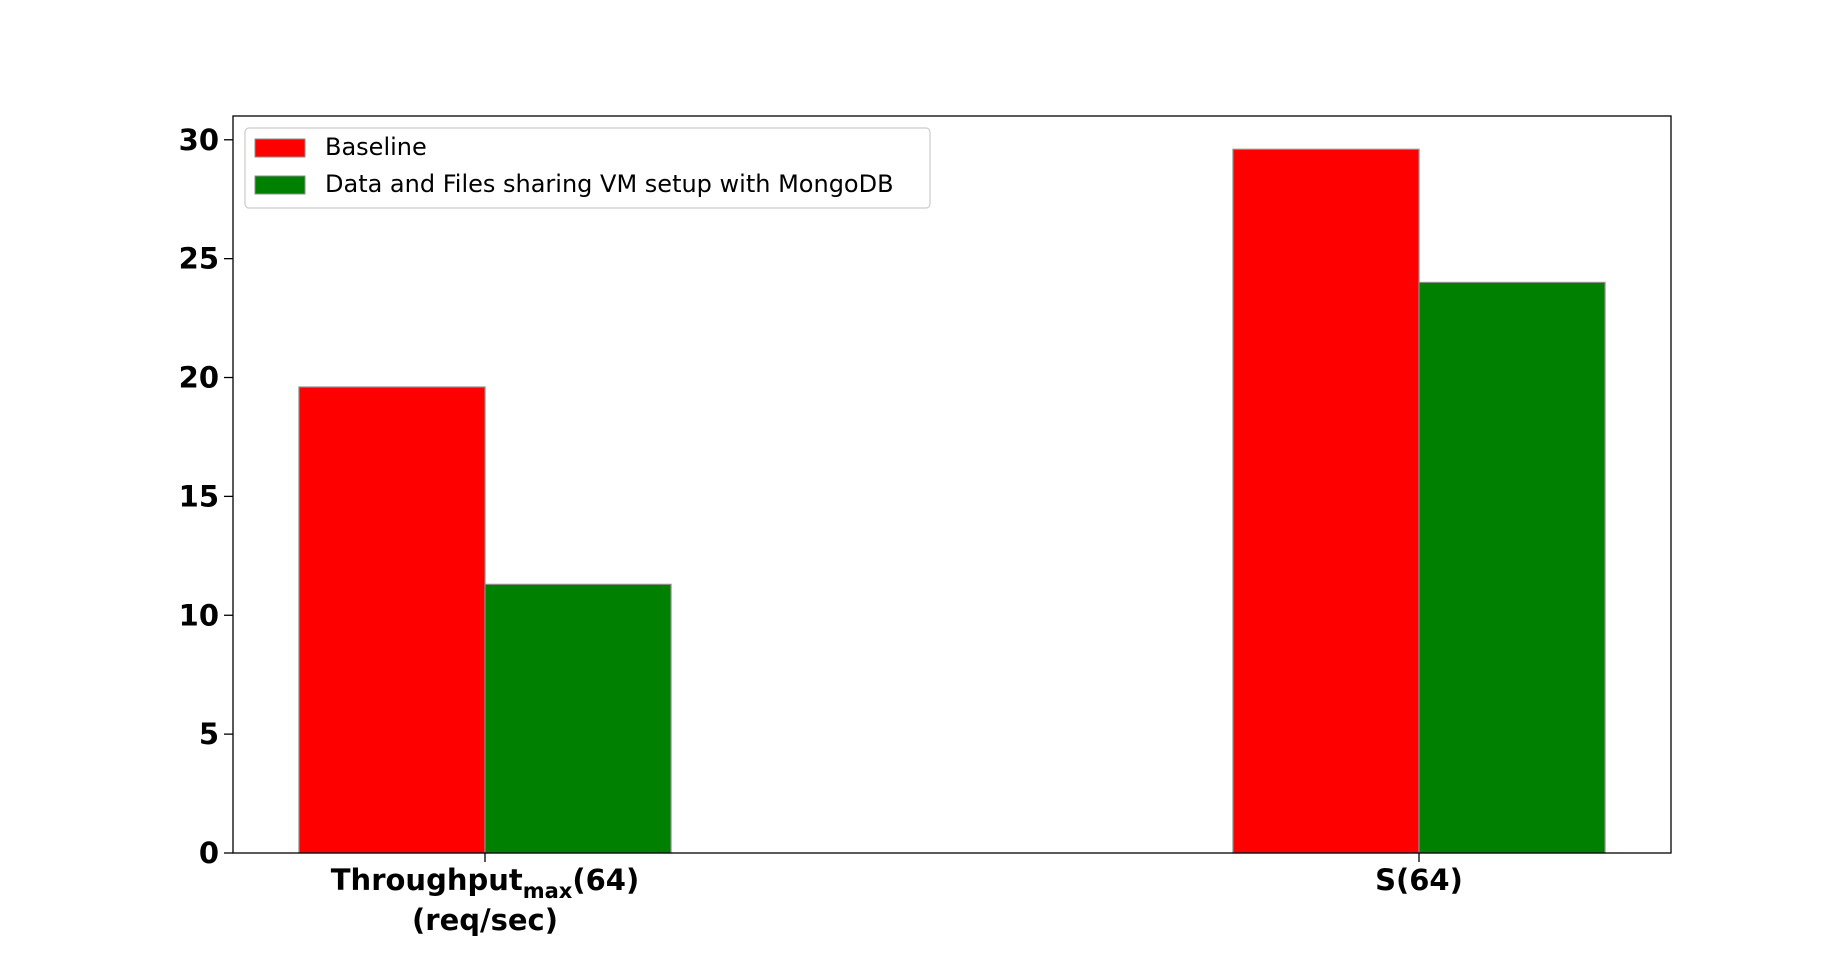 The width and height of the screenshot is (1848, 955). What do you see at coordinates (485, 883) in the screenshot?
I see `x-tick-label: Throughputmax(64)` at bounding box center [485, 883].